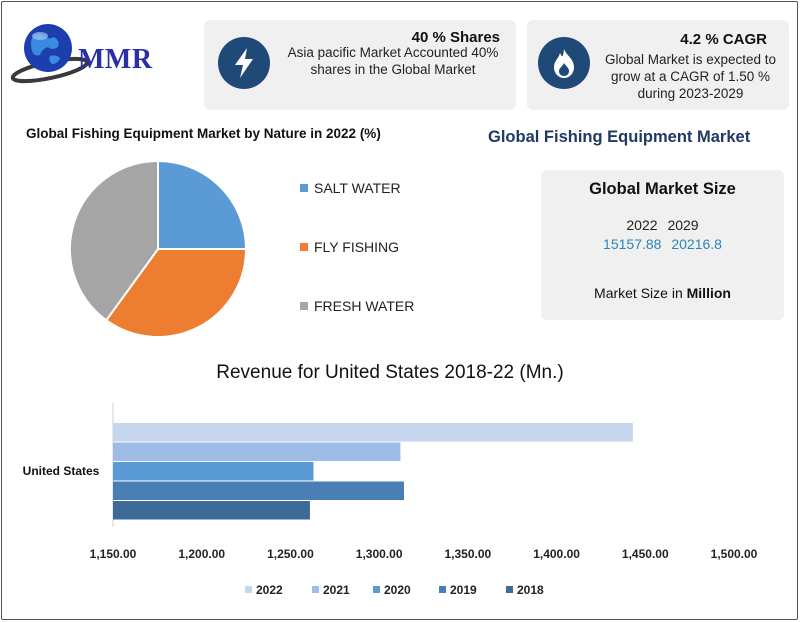 This screenshot has height=622, width=800. I want to click on flame-icon, so click(564, 63).